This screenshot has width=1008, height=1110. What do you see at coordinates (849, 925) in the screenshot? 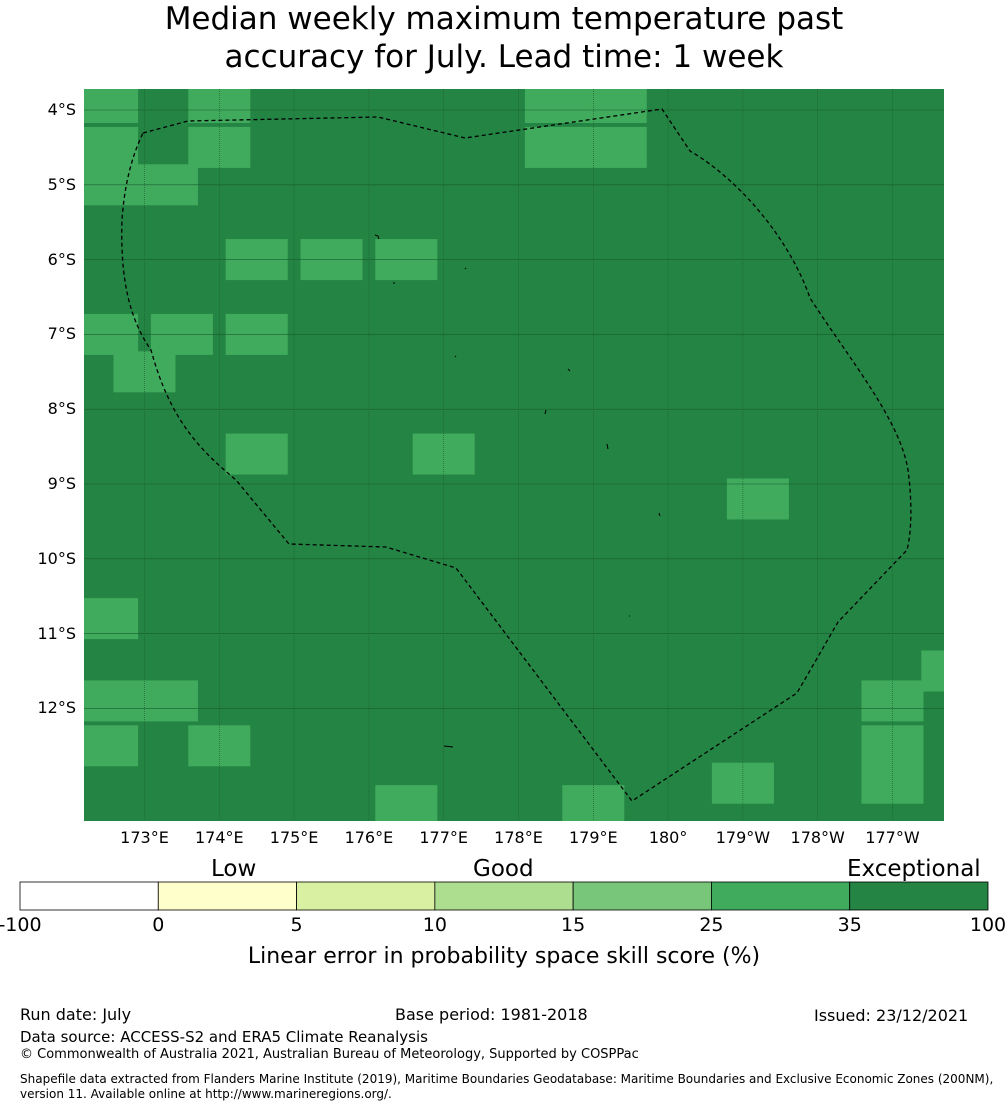
I see `colorbar-tick-label: 35` at bounding box center [849, 925].